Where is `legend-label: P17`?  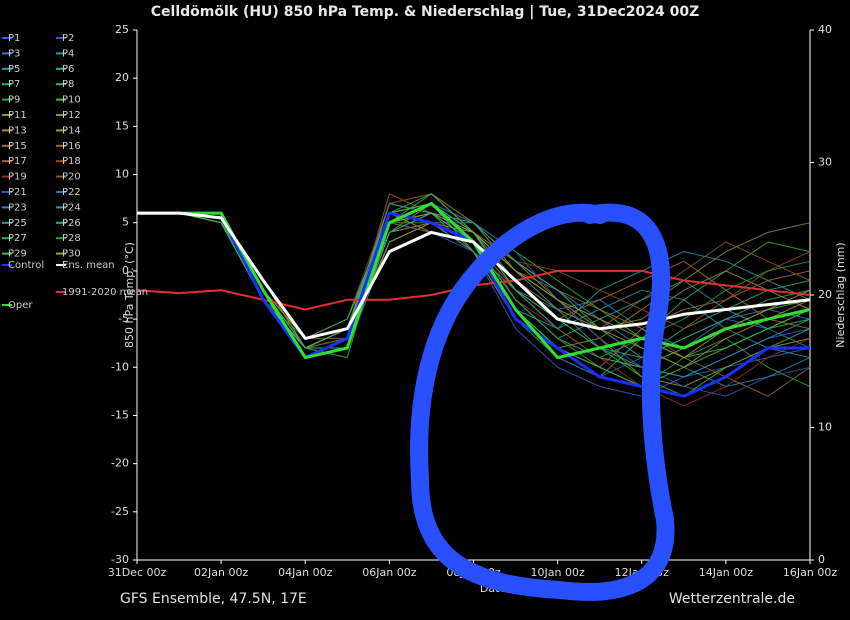
legend-label: P17 is located at coordinates (17, 161).